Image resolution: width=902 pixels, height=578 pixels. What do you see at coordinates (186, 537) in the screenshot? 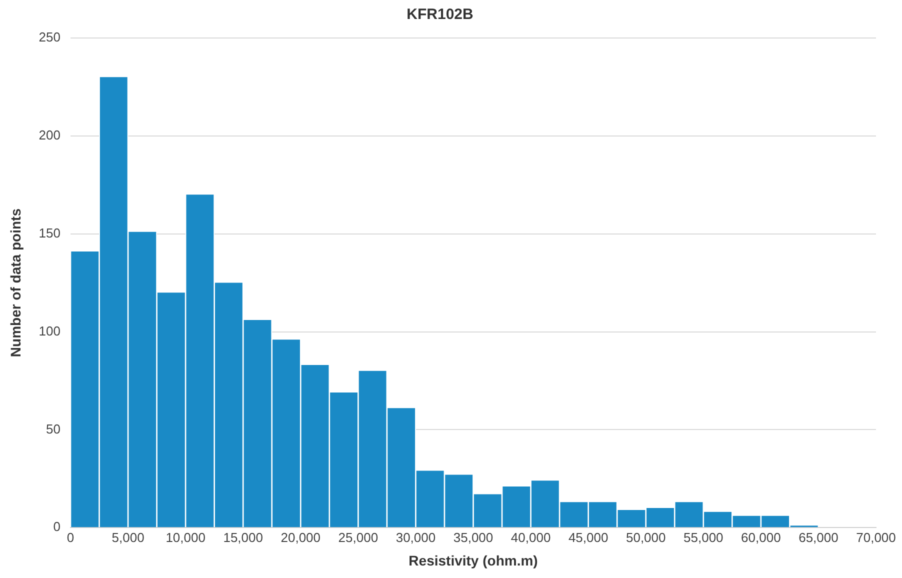
I see `x-tick-label: 10,000` at bounding box center [186, 537].